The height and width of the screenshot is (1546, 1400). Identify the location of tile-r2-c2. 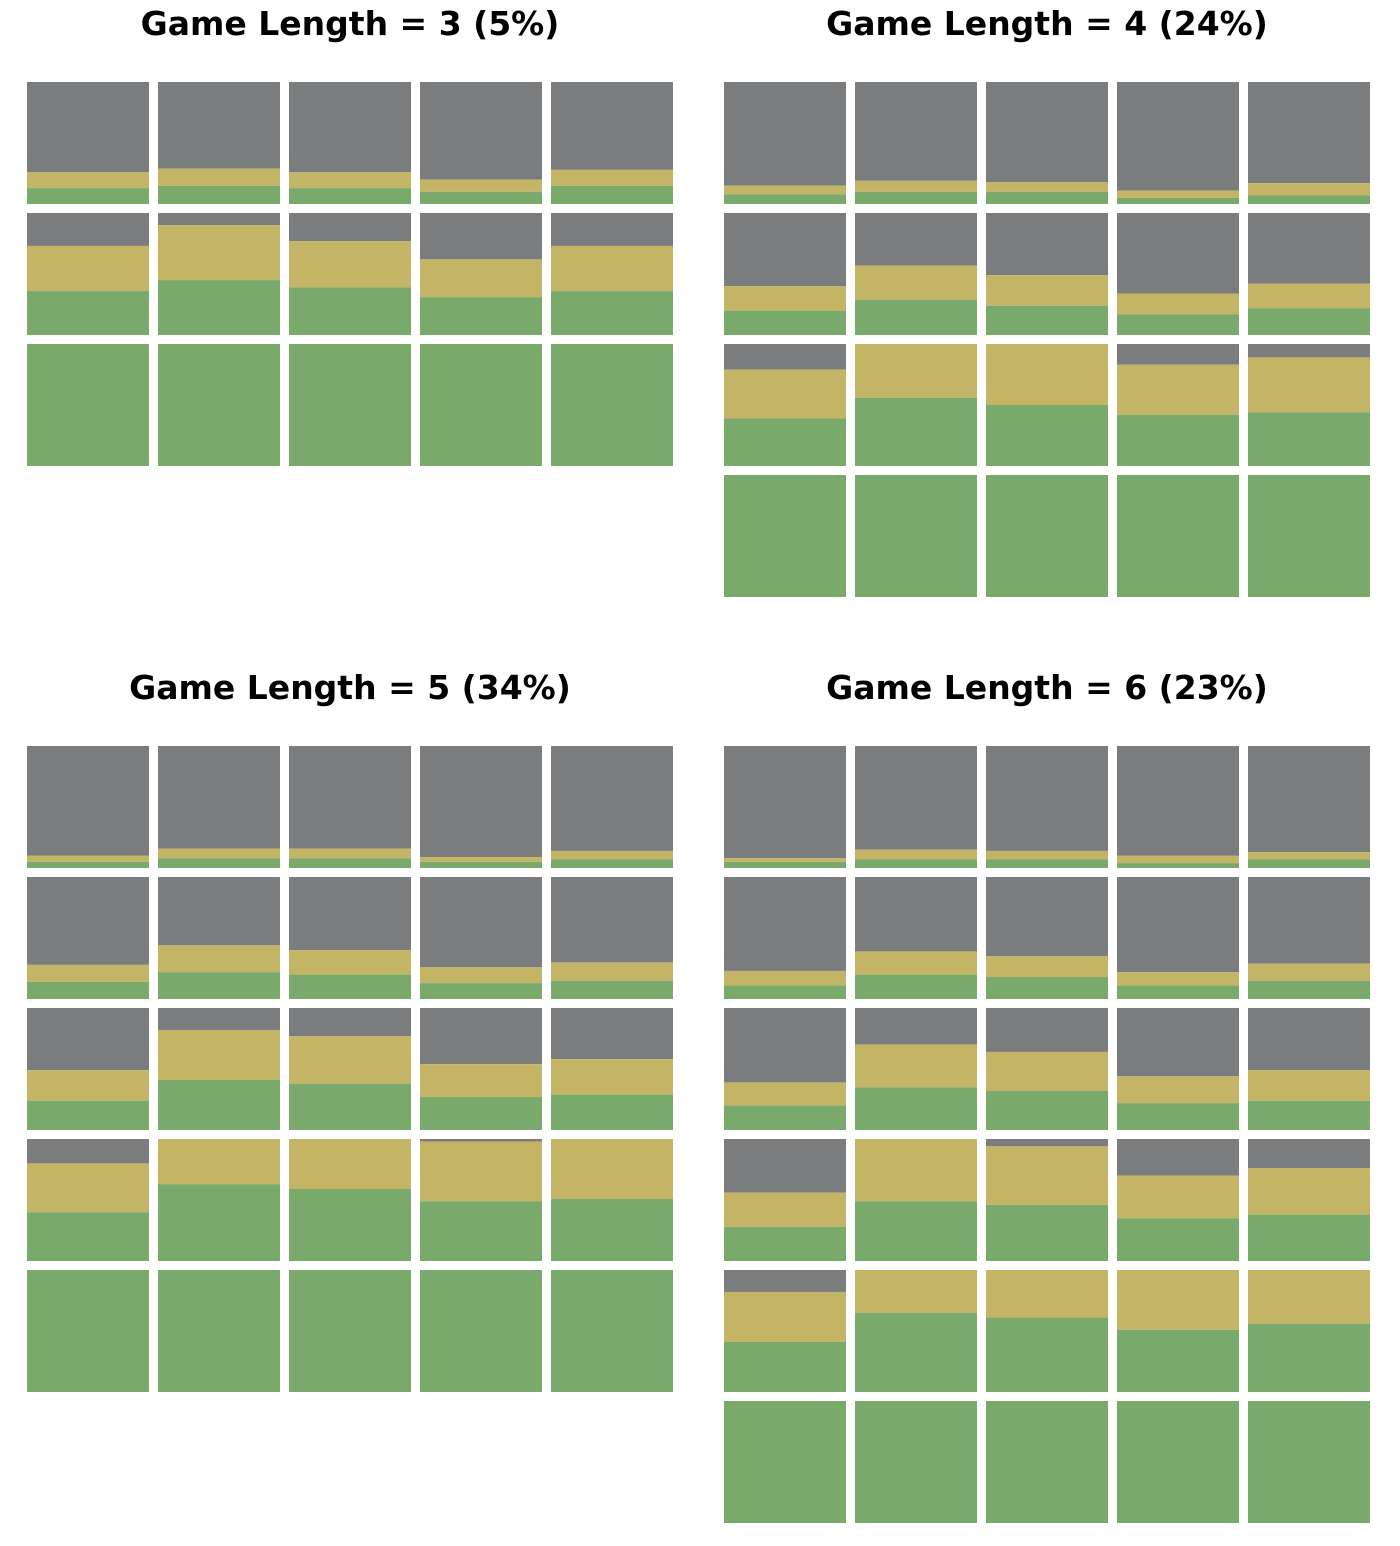
(916, 938).